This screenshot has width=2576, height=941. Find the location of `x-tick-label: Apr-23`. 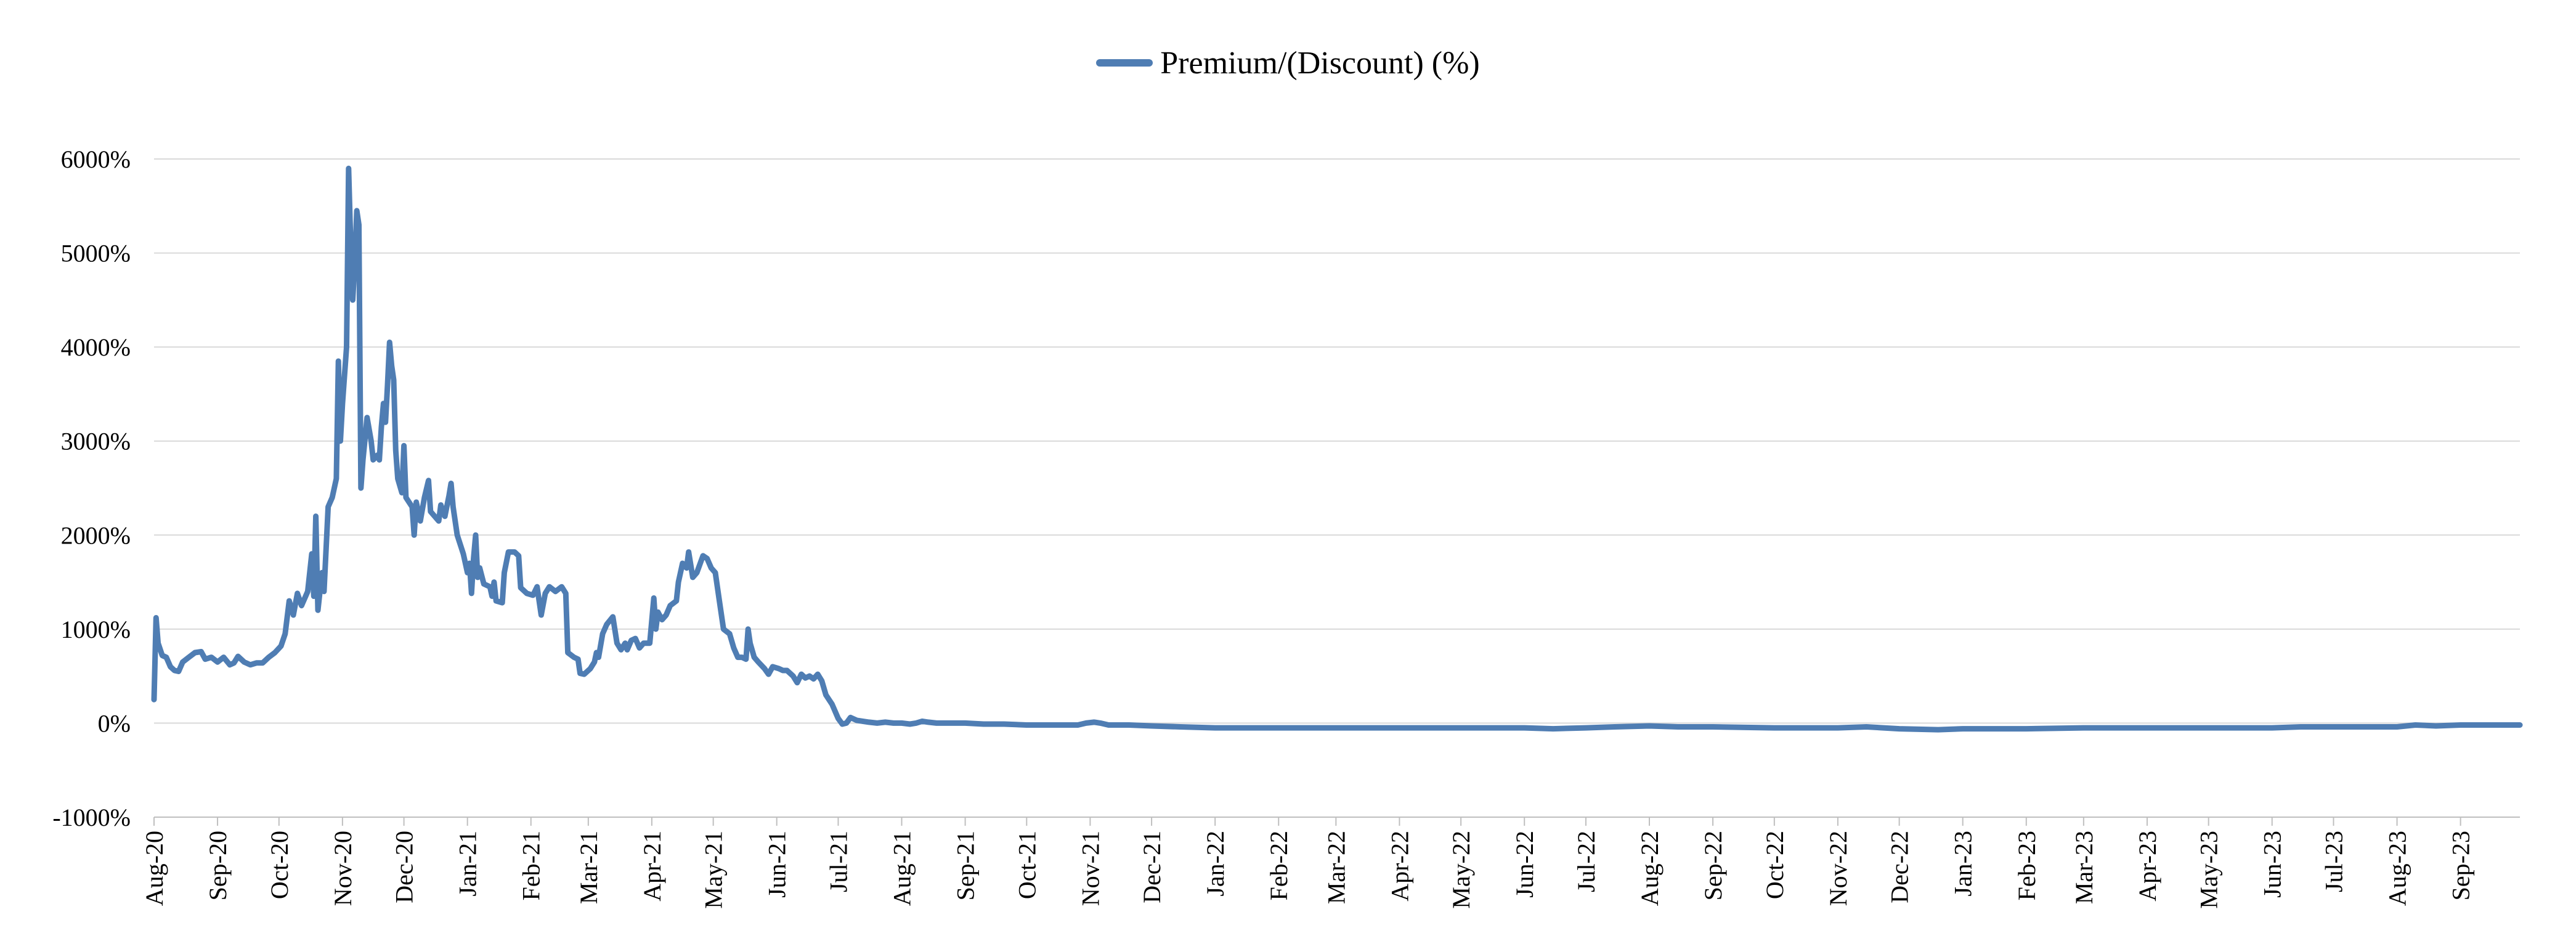

x-tick-label: Apr-23 is located at coordinates (2147, 866).